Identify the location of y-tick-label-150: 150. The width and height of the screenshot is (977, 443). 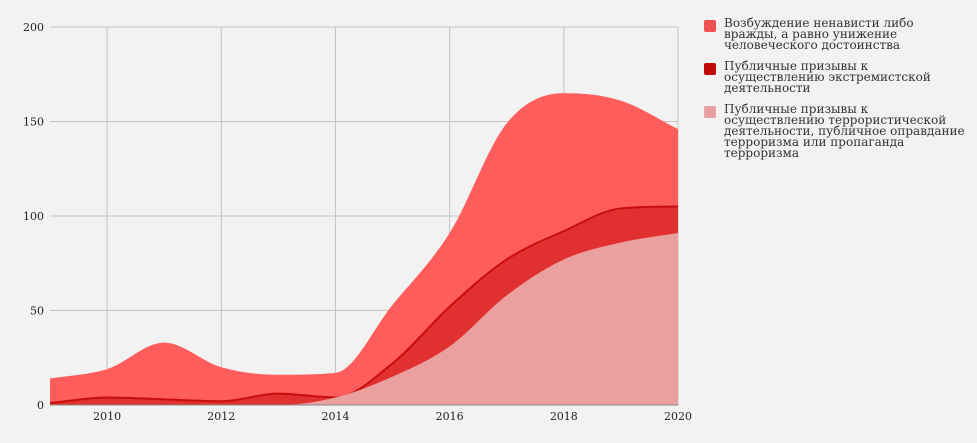
(33, 122).